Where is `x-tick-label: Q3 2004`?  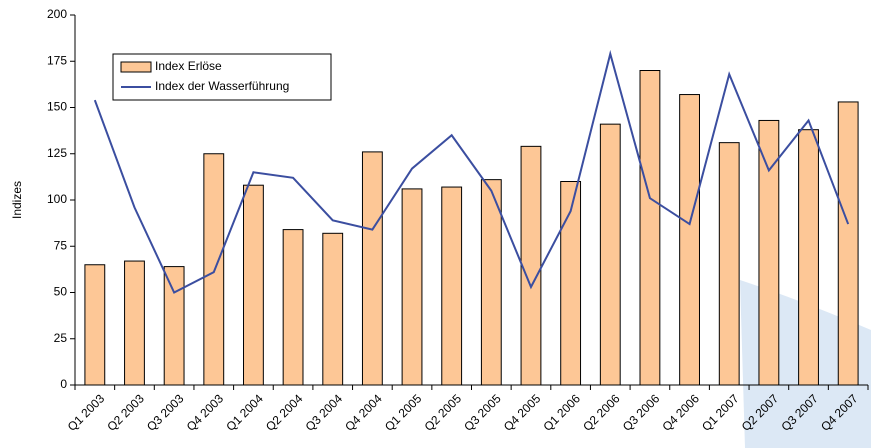 x-tick-label: Q3 2004 is located at coordinates (324, 412).